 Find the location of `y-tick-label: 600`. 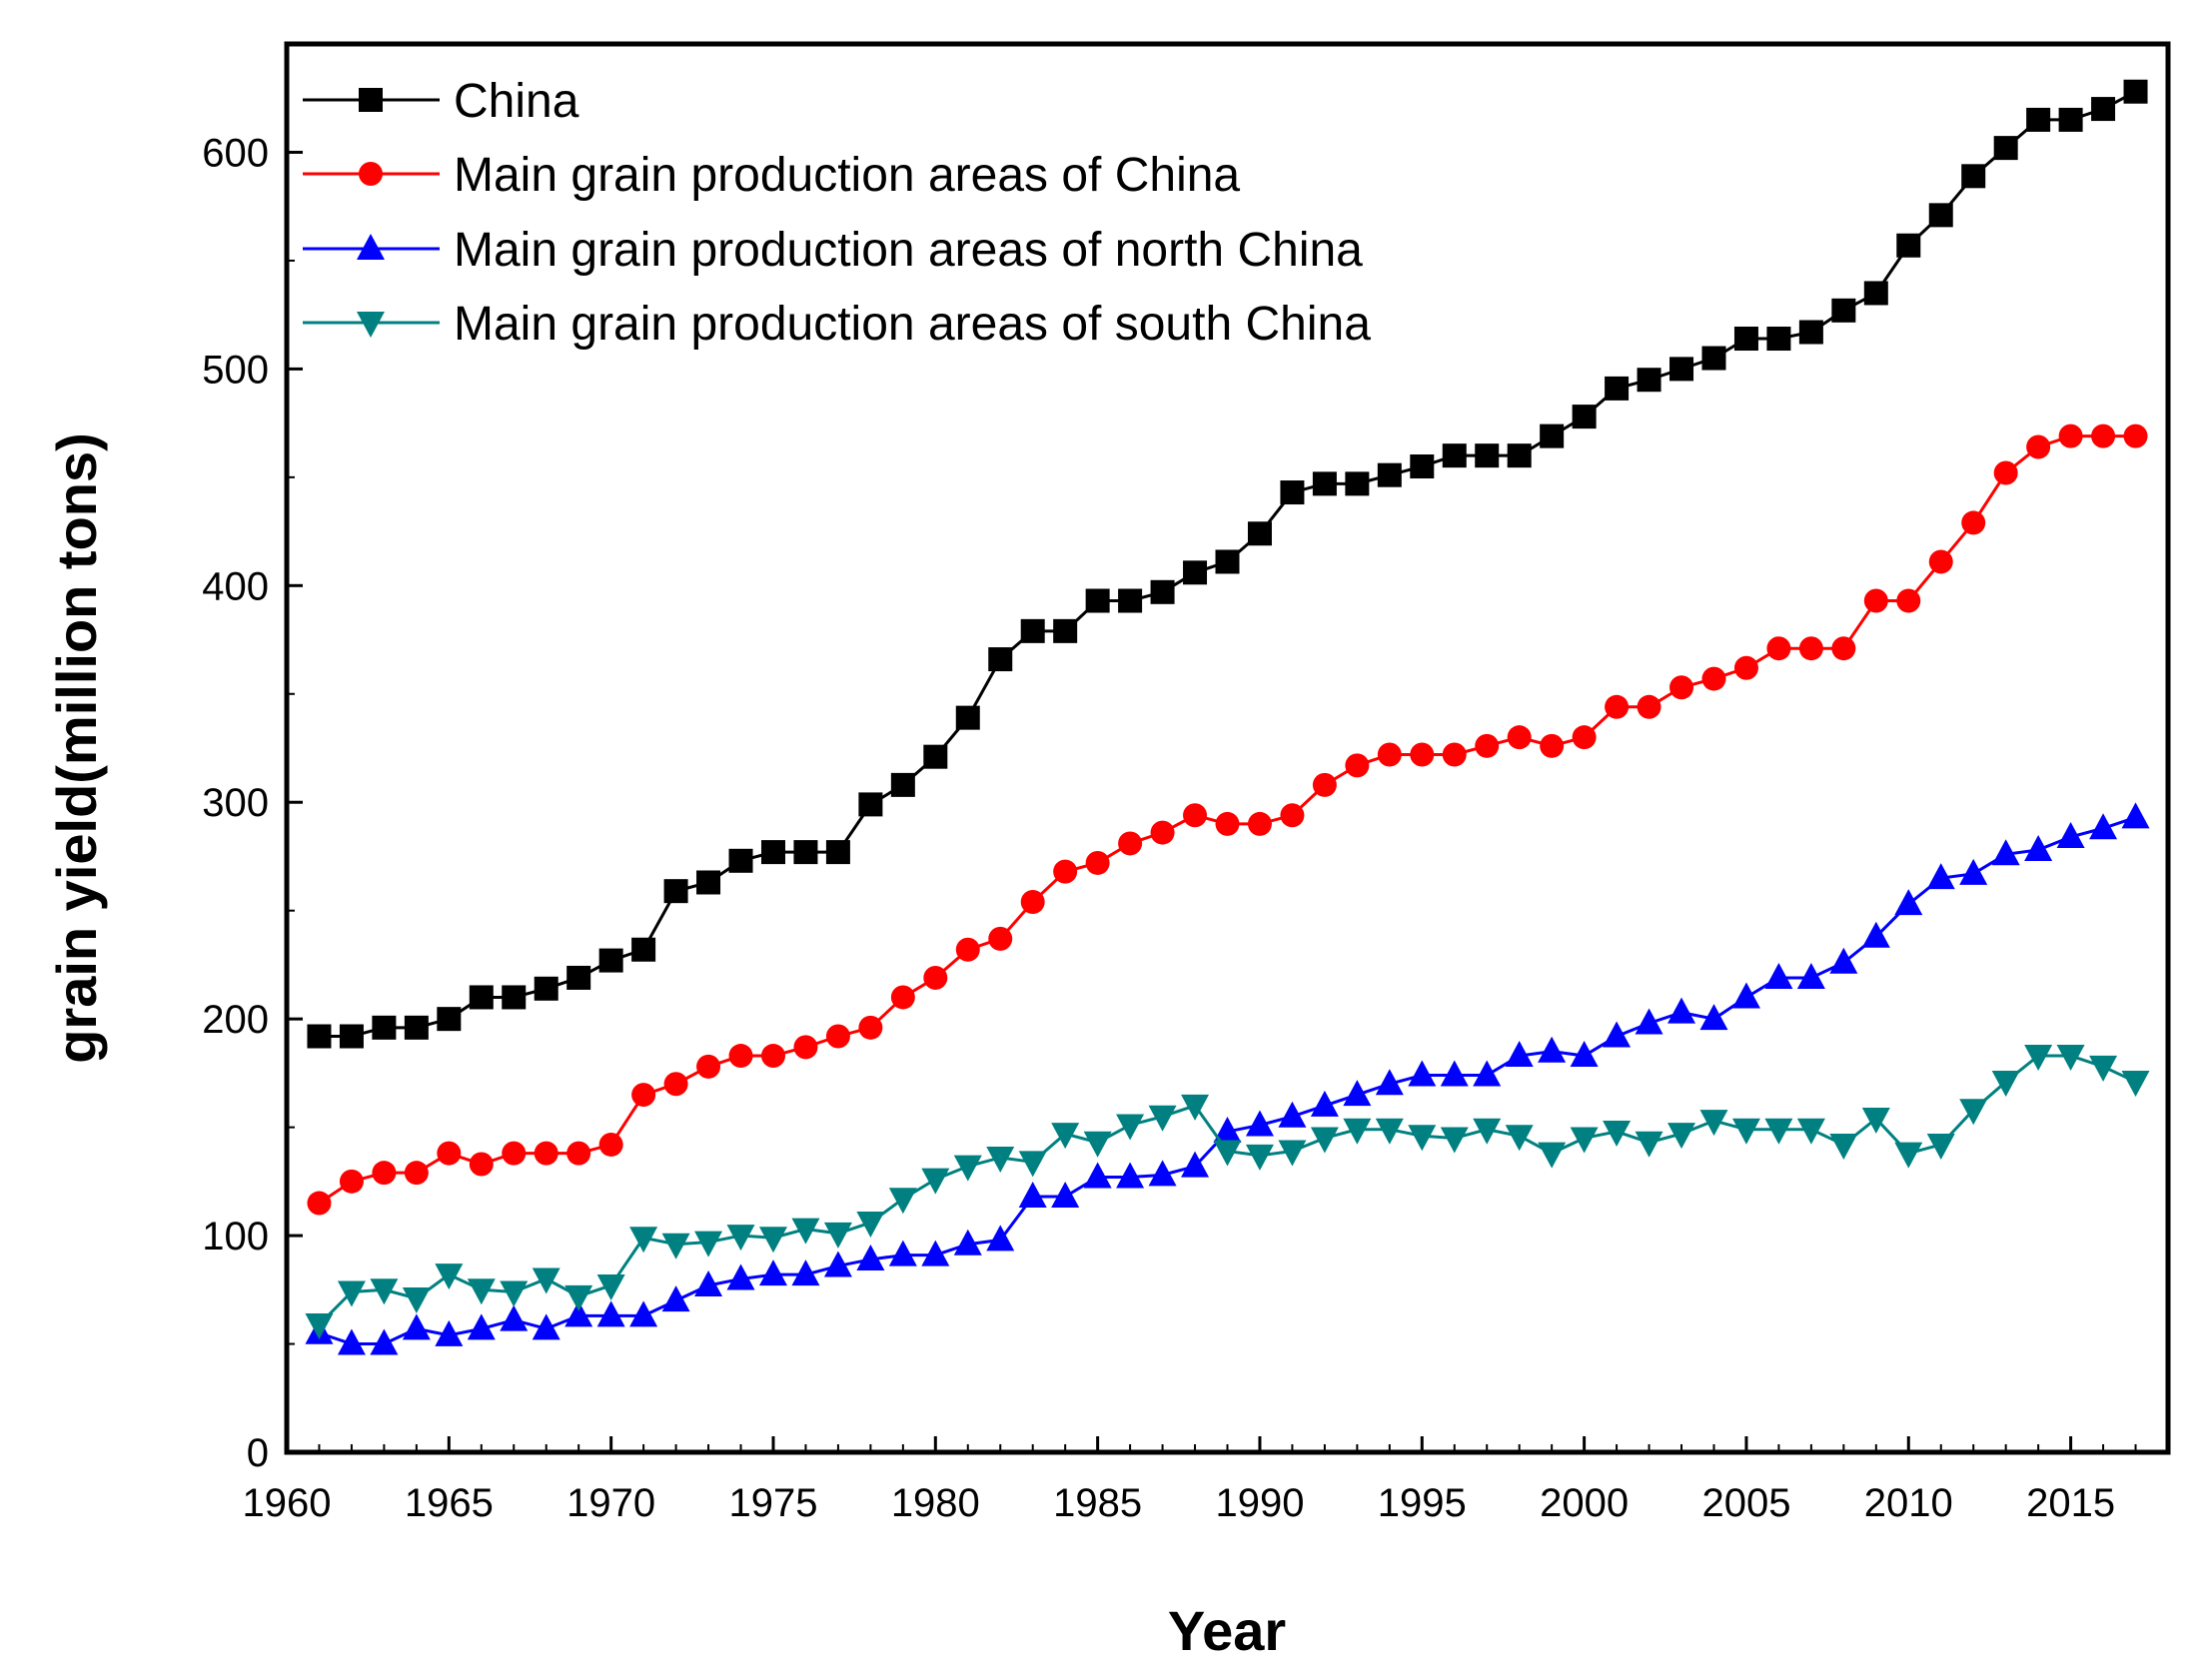

y-tick-label: 600 is located at coordinates (235, 153).